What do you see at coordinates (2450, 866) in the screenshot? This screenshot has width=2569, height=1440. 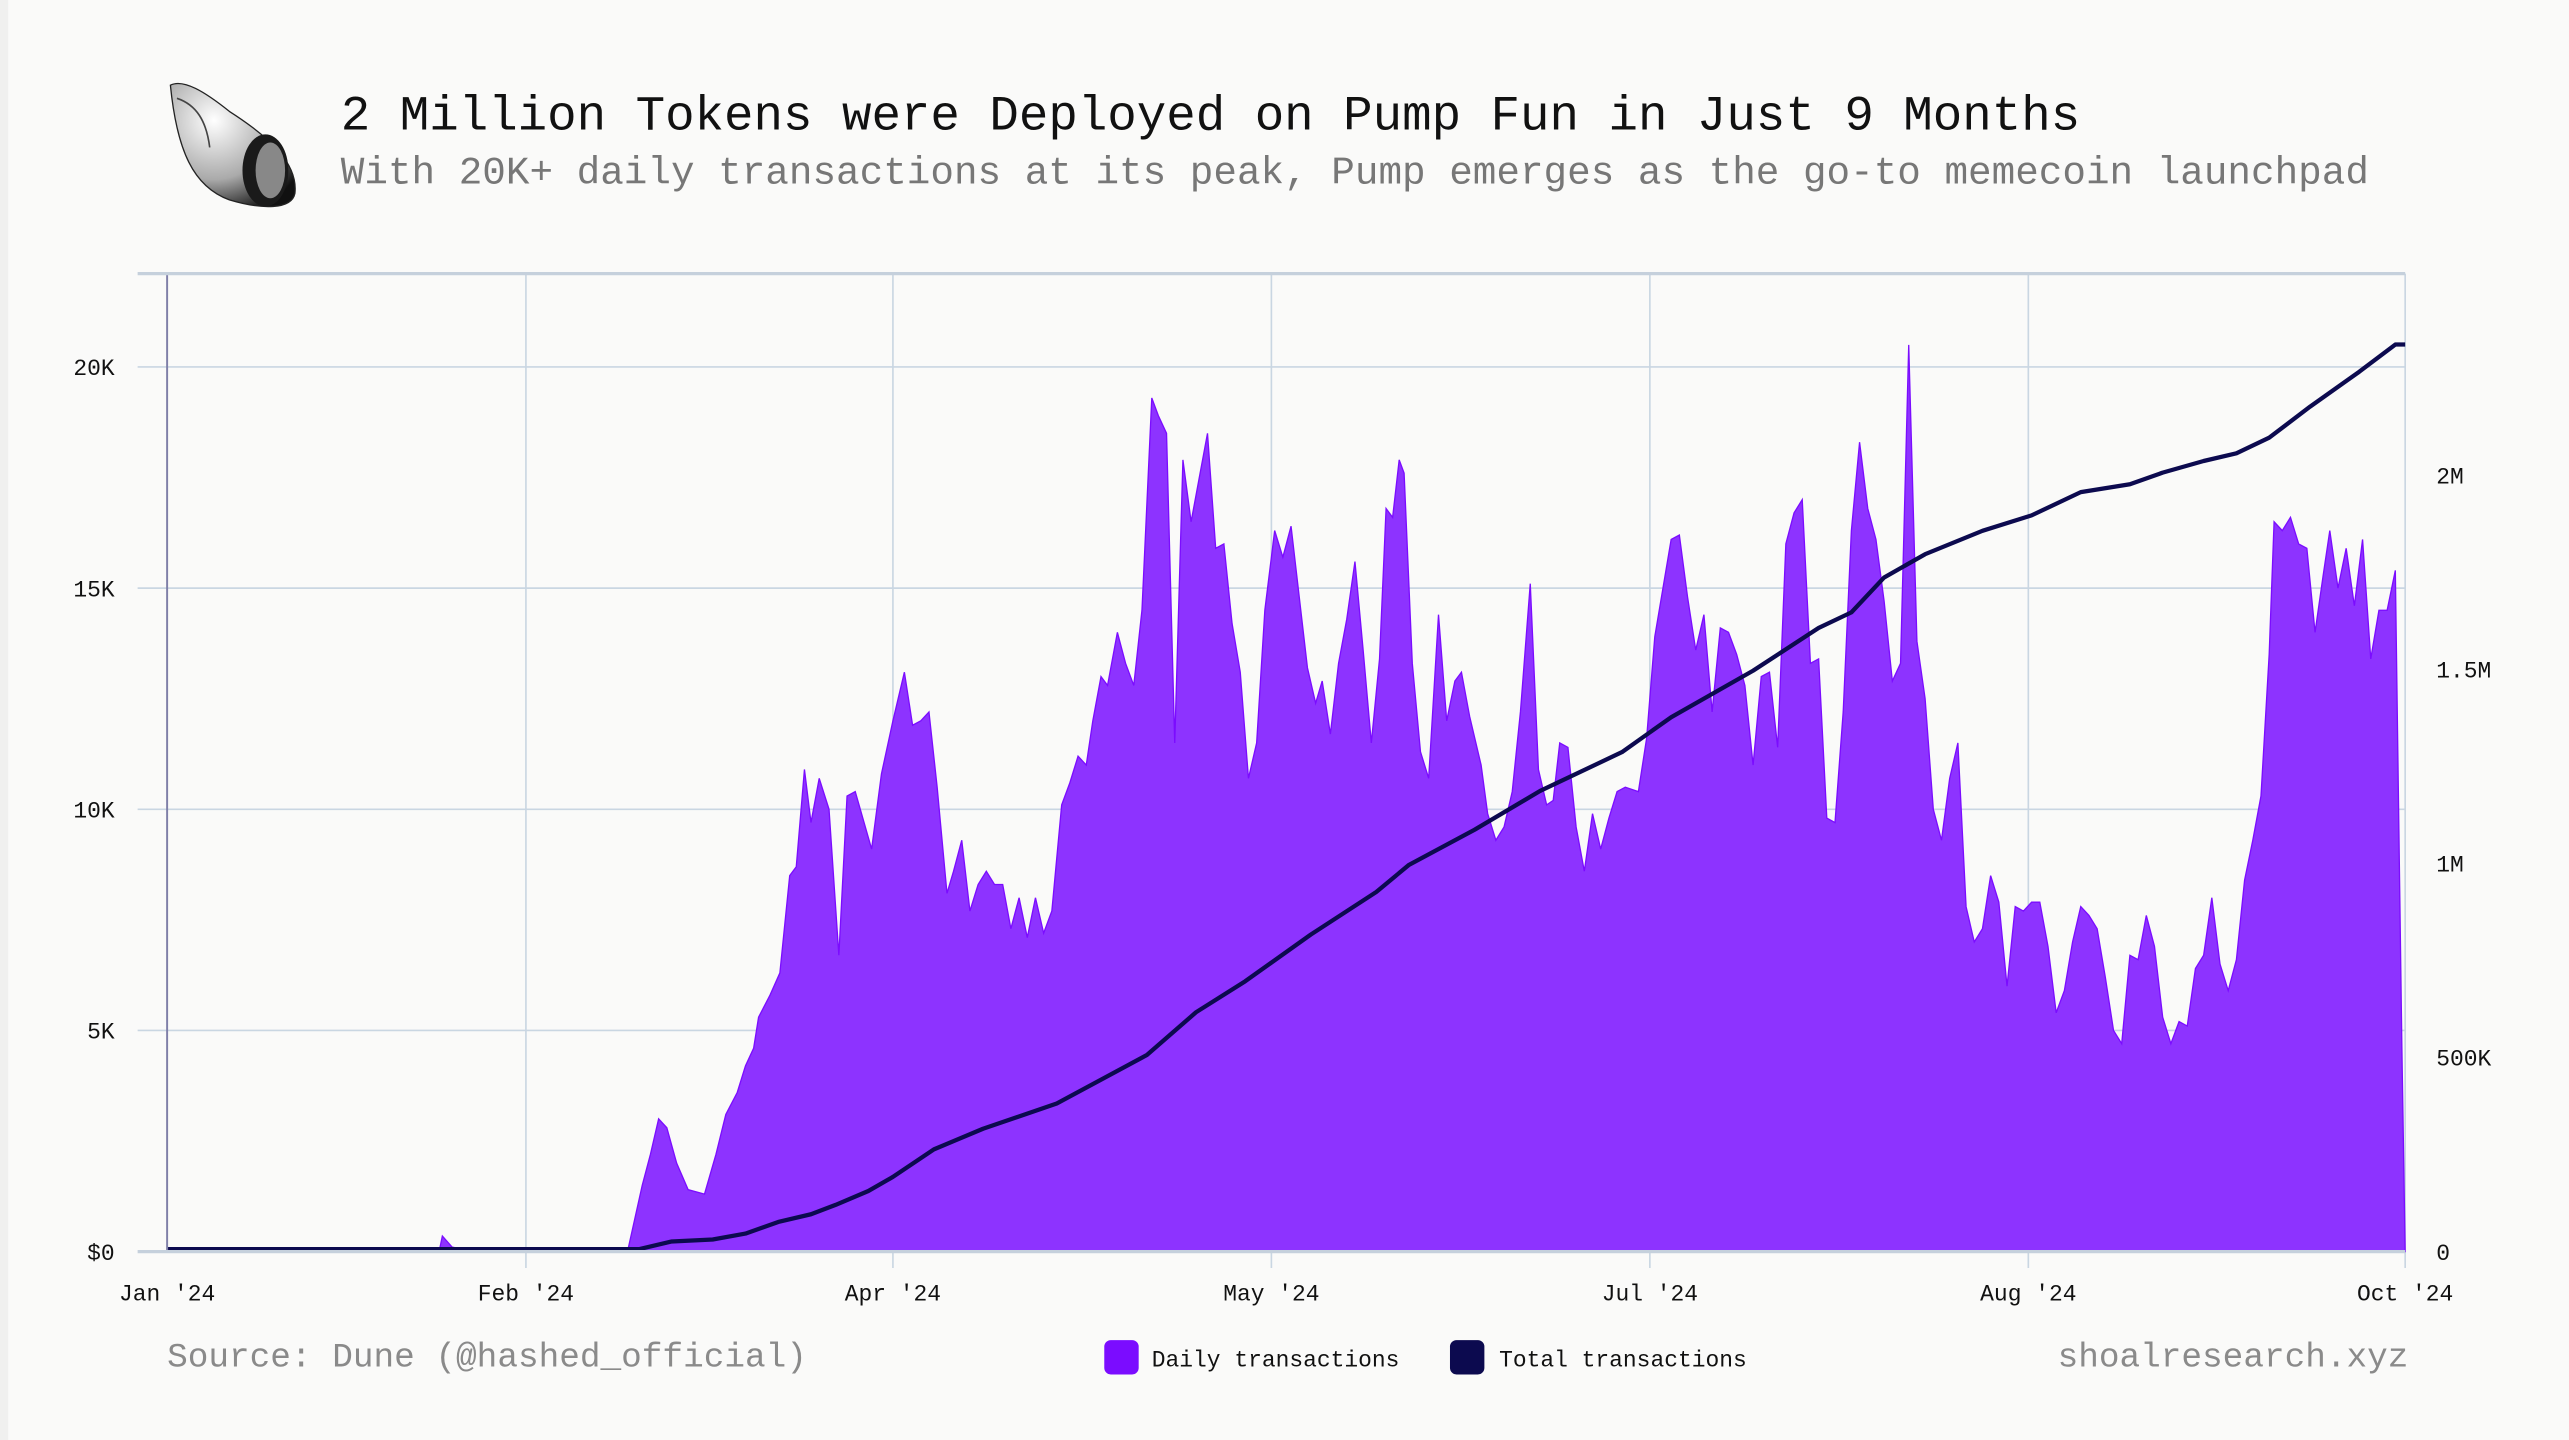 I see `y-right-tick-label: 1M` at bounding box center [2450, 866].